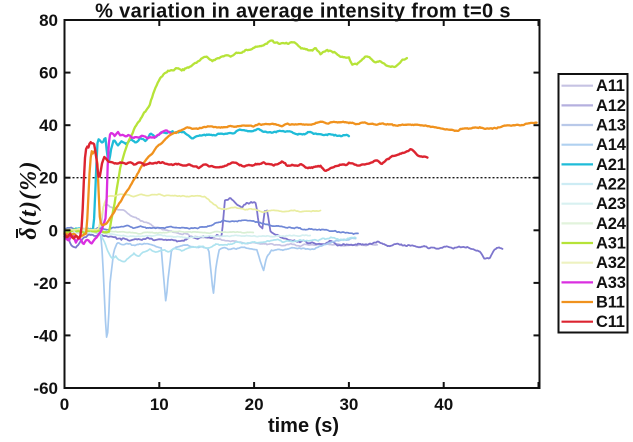  What do you see at coordinates (611, 106) in the screenshot?
I see `svg-text: A12` at bounding box center [611, 106].